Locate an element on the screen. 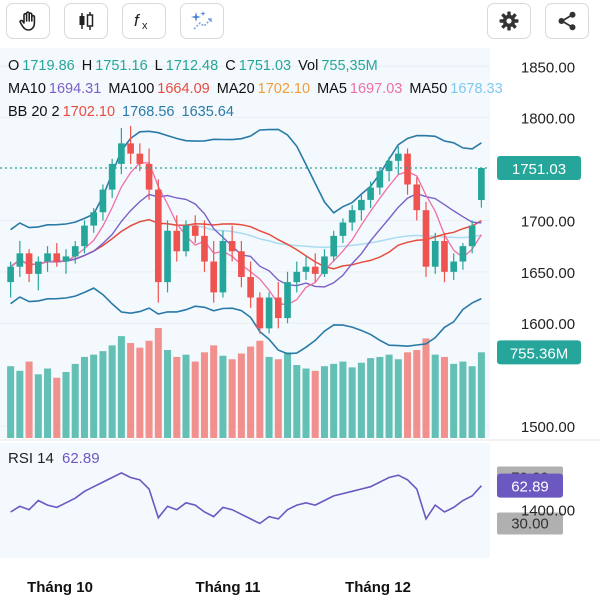  rsi-current-badge is located at coordinates (530, 485).